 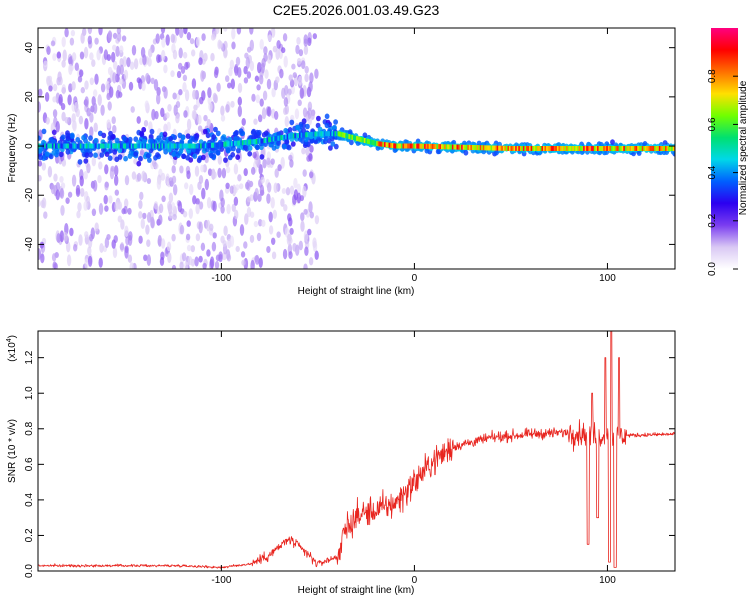 What do you see at coordinates (29, 97) in the screenshot?
I see `spectrogram-ytick-label: 20` at bounding box center [29, 97].